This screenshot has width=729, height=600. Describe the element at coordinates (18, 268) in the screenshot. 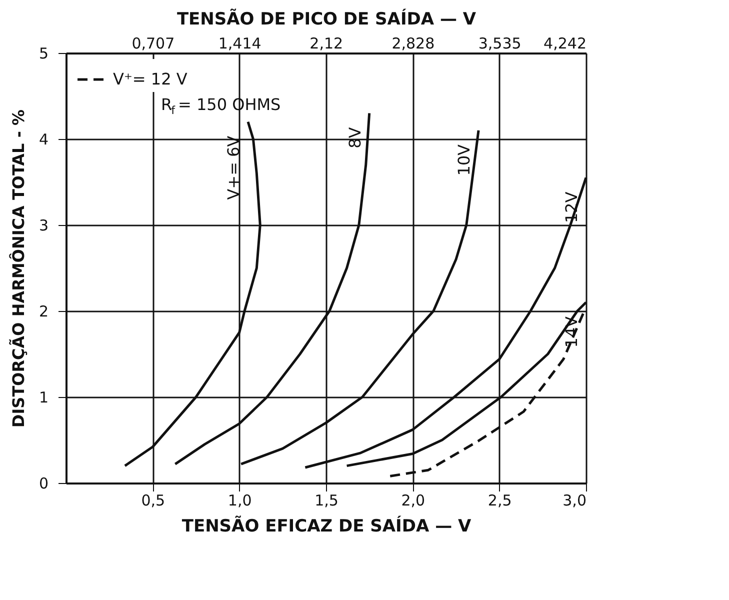

I see `y-axis-title: DISTORÇÃO HARMÔNICA TOTAL - %` at that location.